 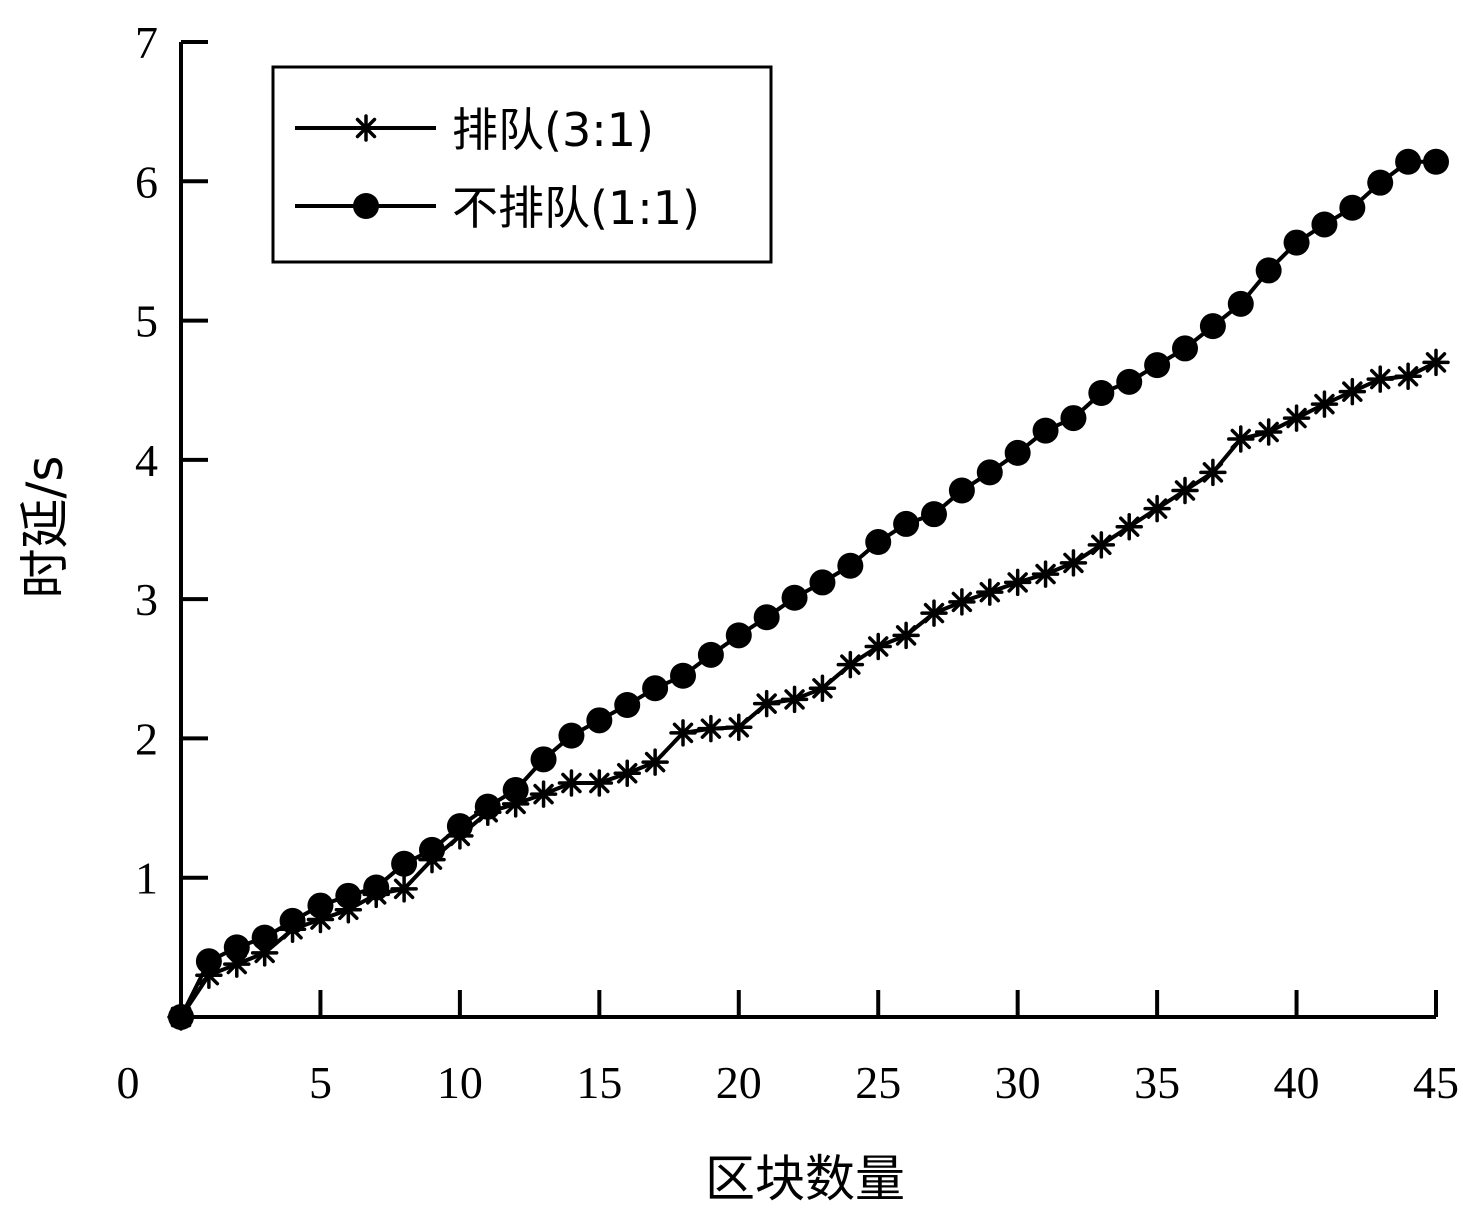 What do you see at coordinates (553, 130) in the screenshot?
I see `legend-label-queue: 排队(3:1)` at bounding box center [553, 130].